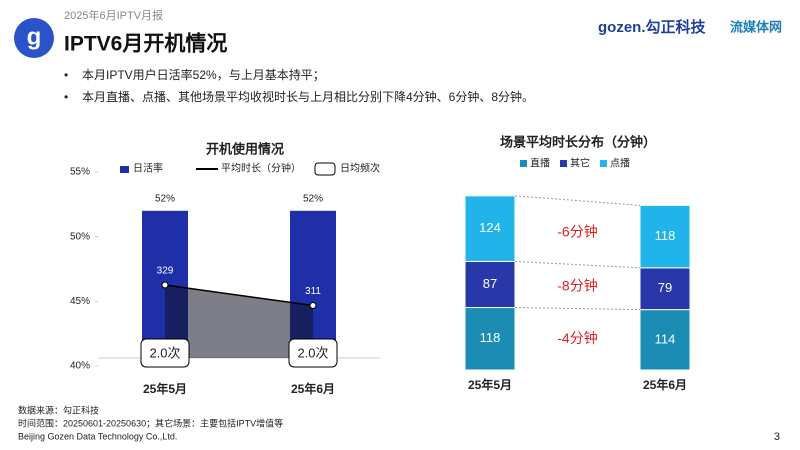 This screenshot has height=450, width=800. I want to click on value-label: 329, so click(165, 271).